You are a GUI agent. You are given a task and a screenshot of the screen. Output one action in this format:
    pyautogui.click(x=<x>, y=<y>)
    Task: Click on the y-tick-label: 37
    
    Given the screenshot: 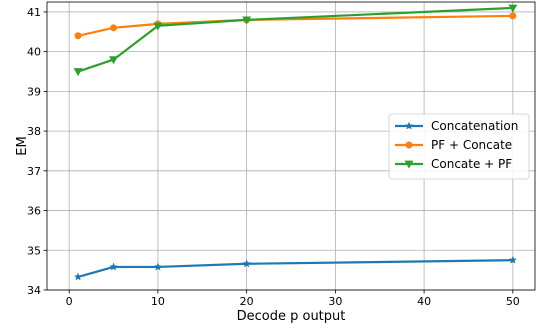 What is the action you would take?
    pyautogui.click(x=34, y=171)
    